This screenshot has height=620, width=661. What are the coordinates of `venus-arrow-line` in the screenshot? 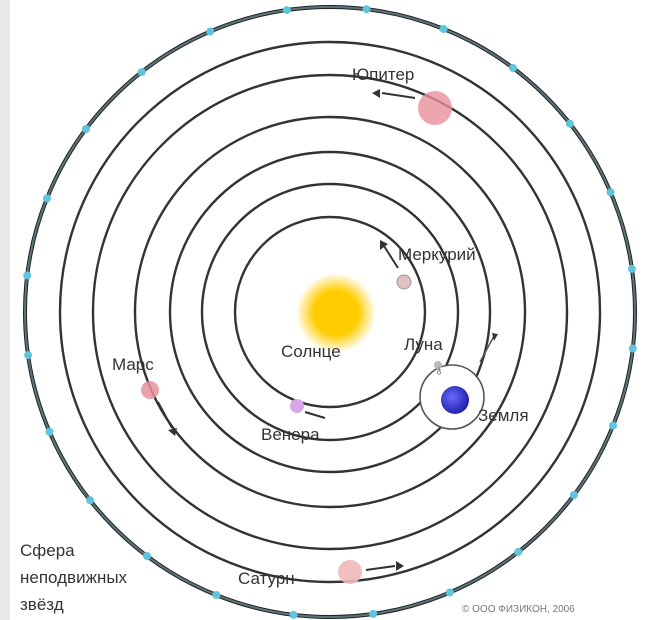 It's located at (315, 415).